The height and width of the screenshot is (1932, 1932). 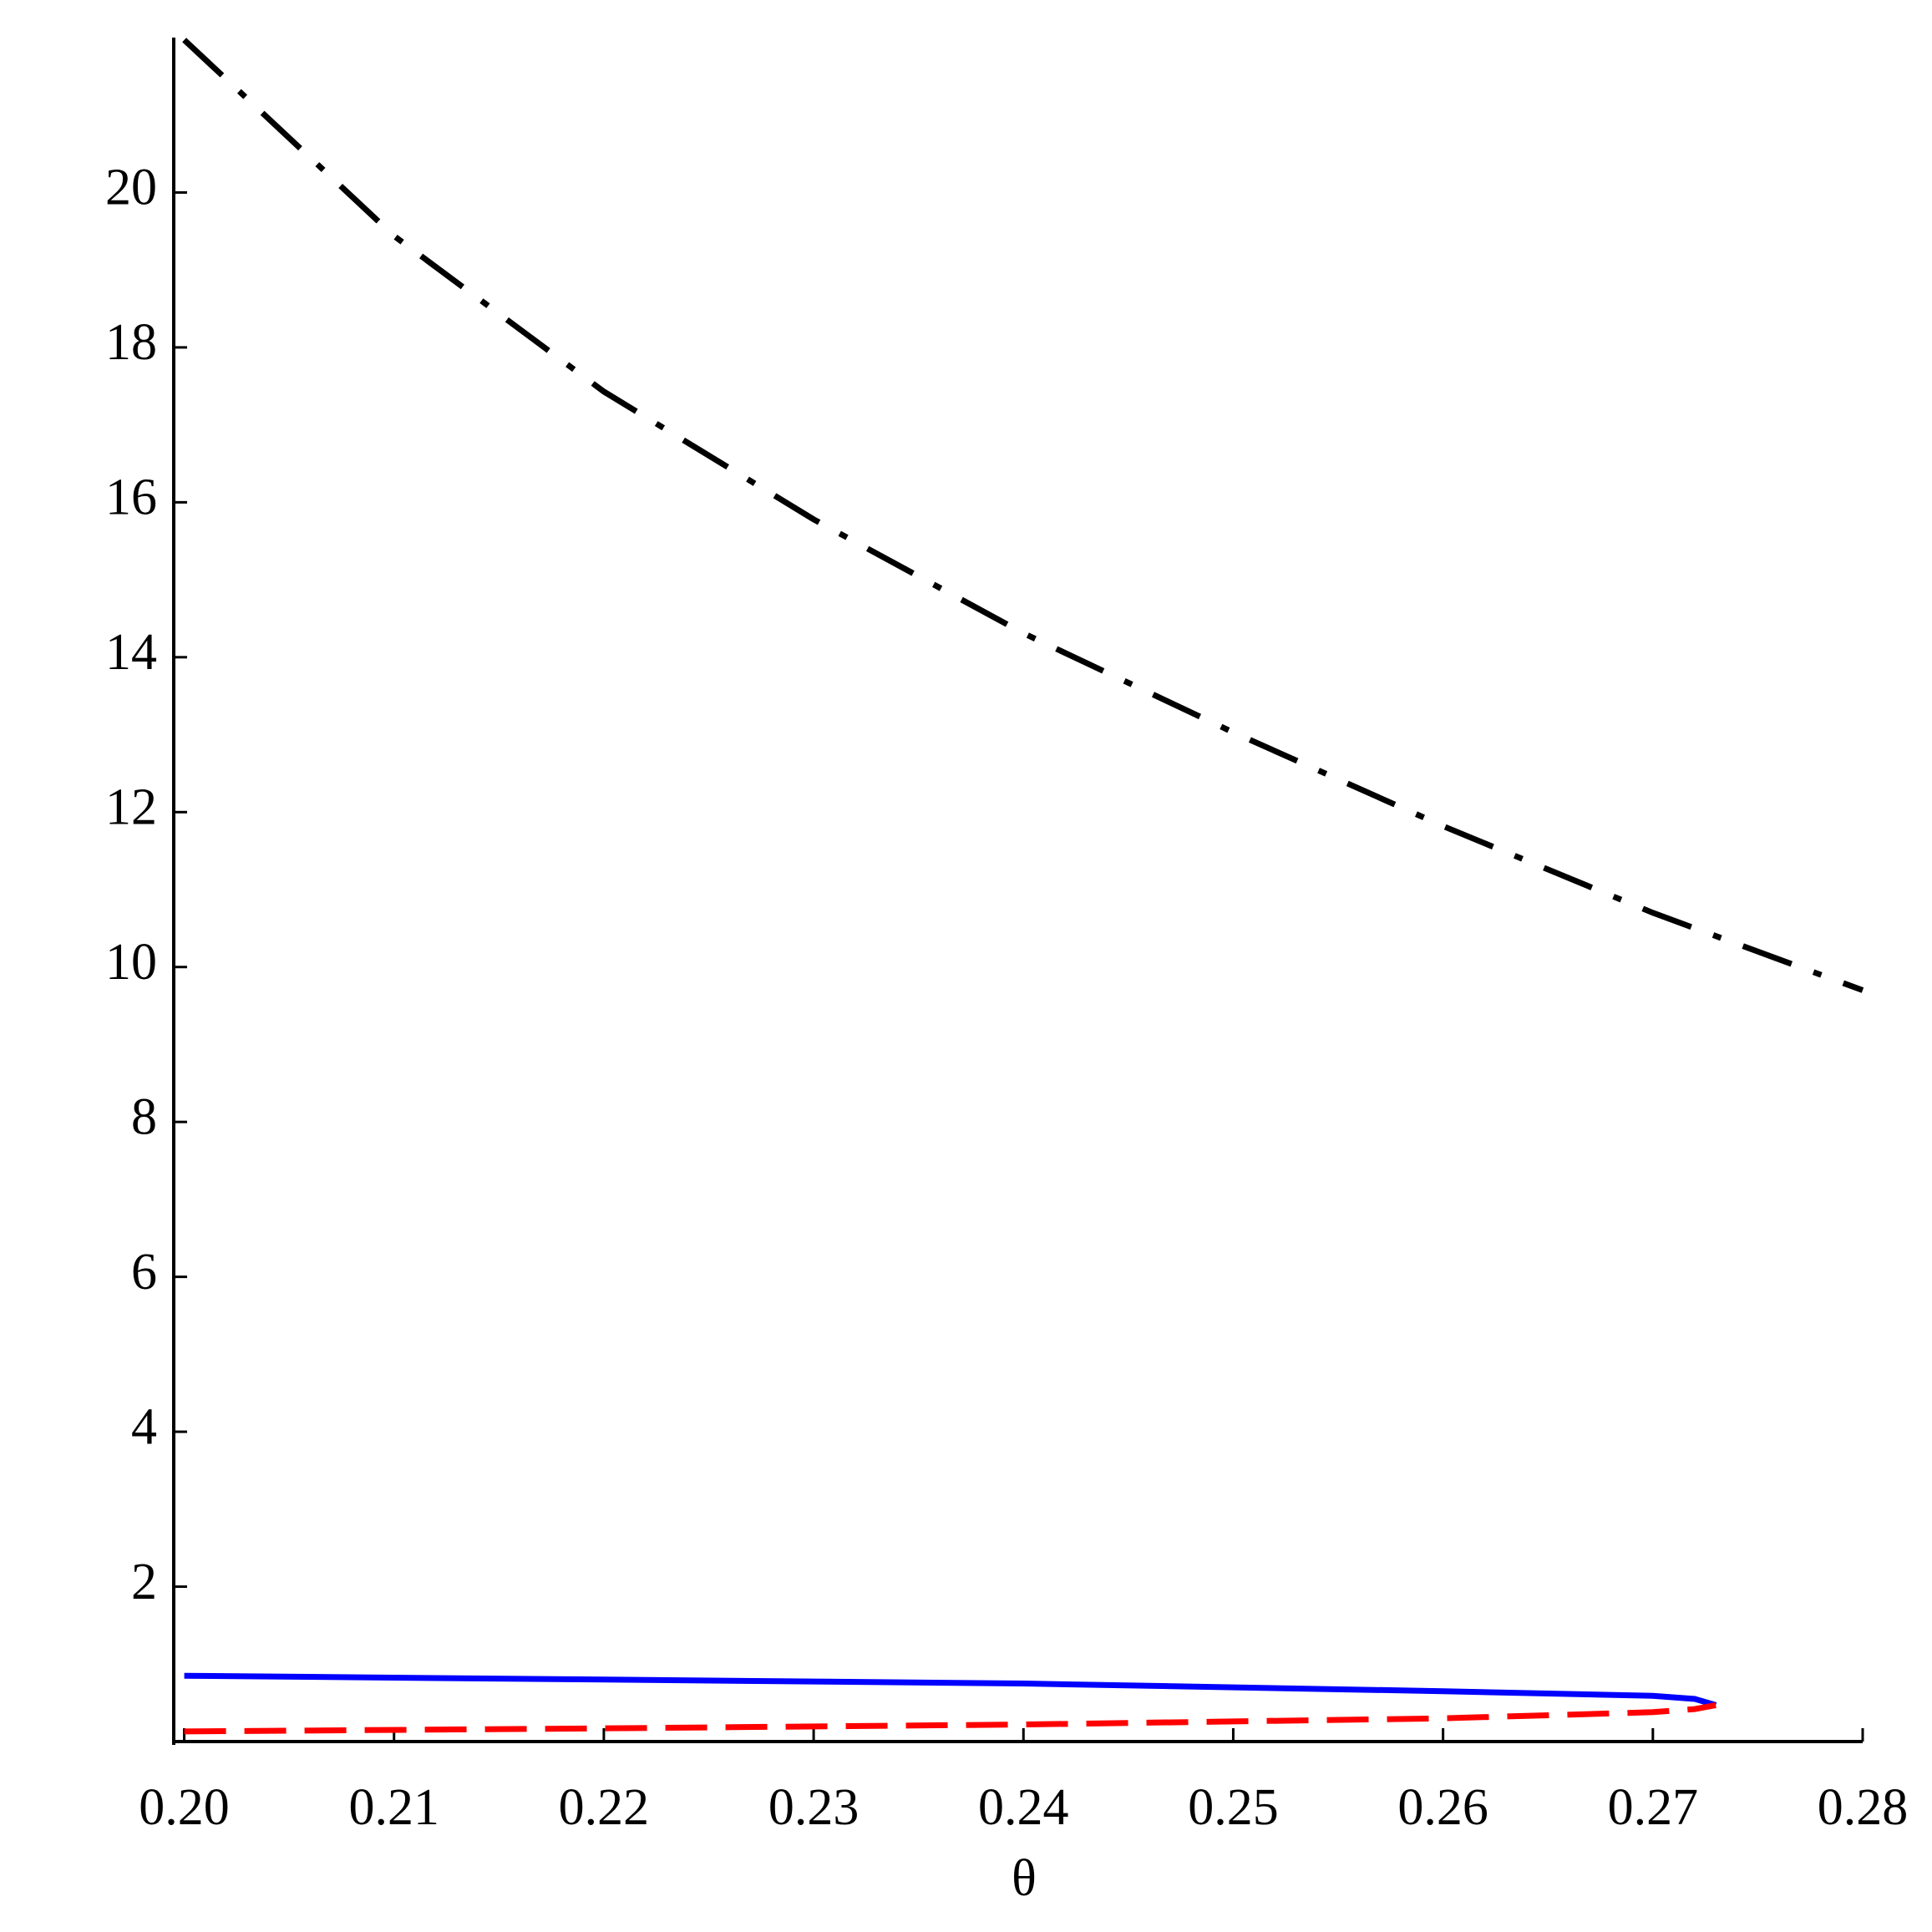 What do you see at coordinates (131, 652) in the screenshot?
I see `y-tick-label: 14` at bounding box center [131, 652].